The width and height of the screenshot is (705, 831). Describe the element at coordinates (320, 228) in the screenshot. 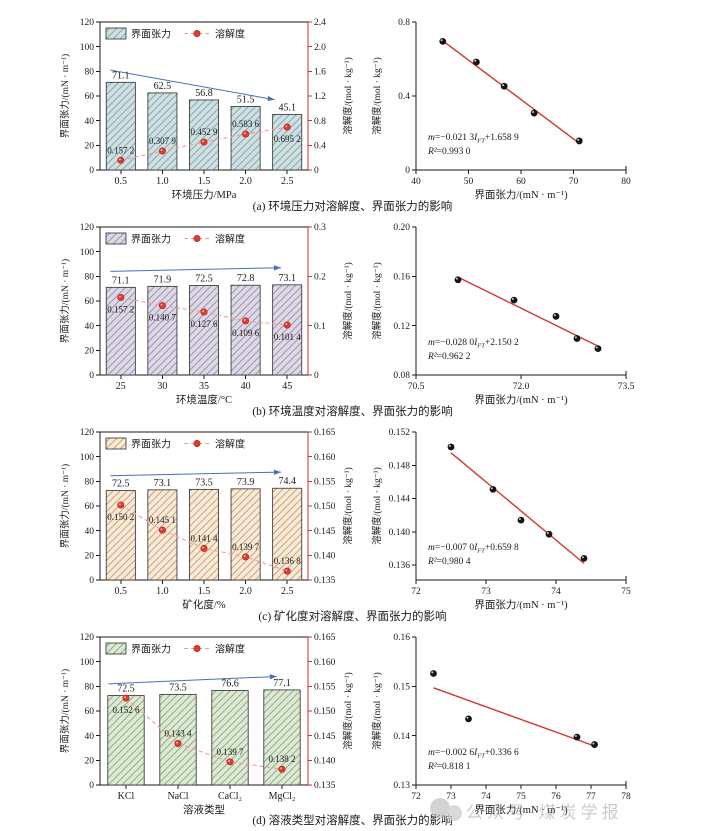

I see `svg-text: 0.3` at that location.